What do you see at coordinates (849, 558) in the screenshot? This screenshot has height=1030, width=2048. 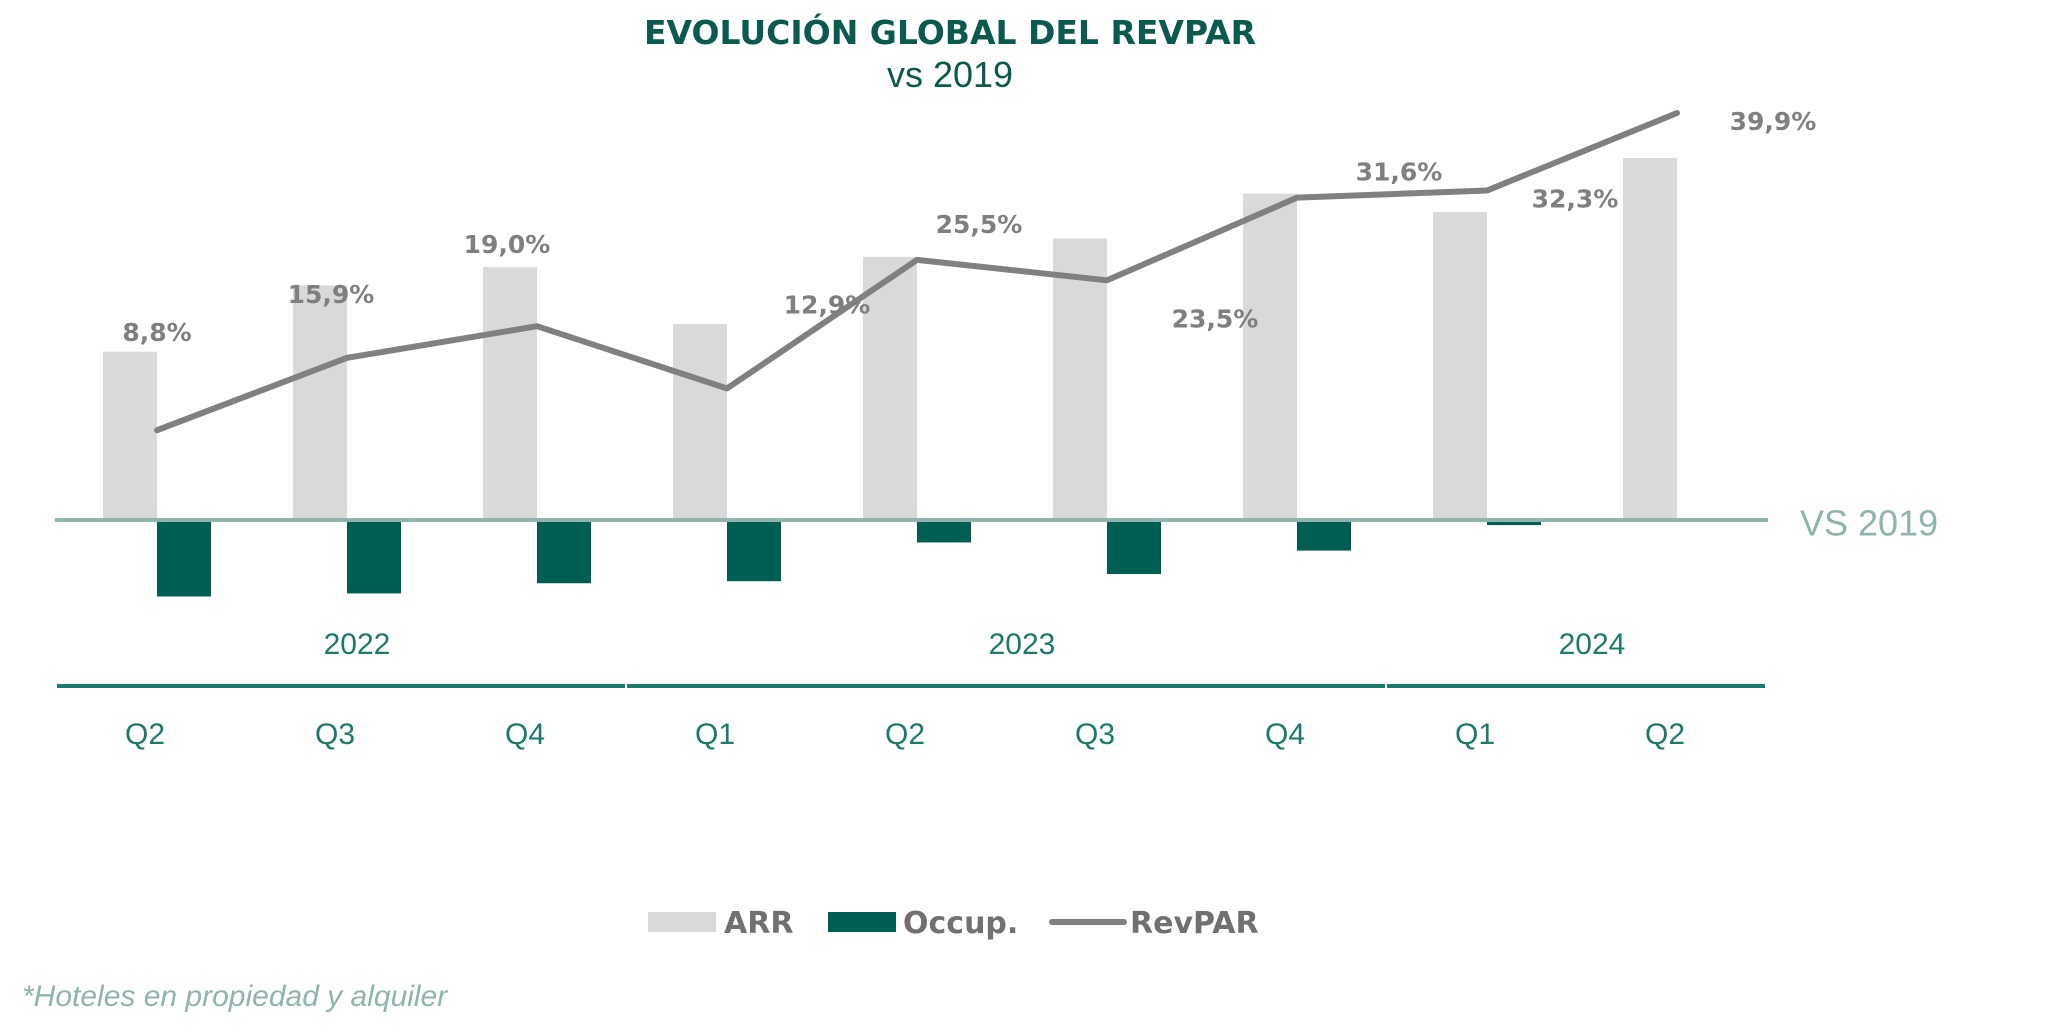 I see `occup-bars` at bounding box center [849, 558].